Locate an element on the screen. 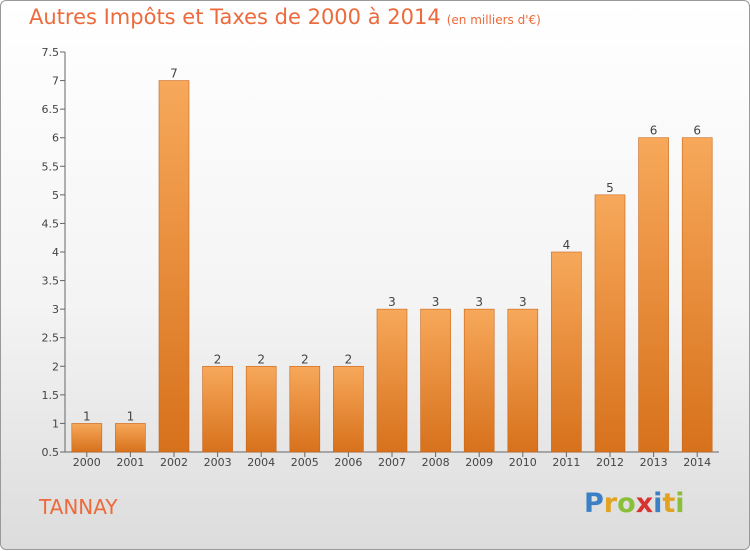 This screenshot has height=551, width=750. commune-name: TANNAY is located at coordinates (78, 507).